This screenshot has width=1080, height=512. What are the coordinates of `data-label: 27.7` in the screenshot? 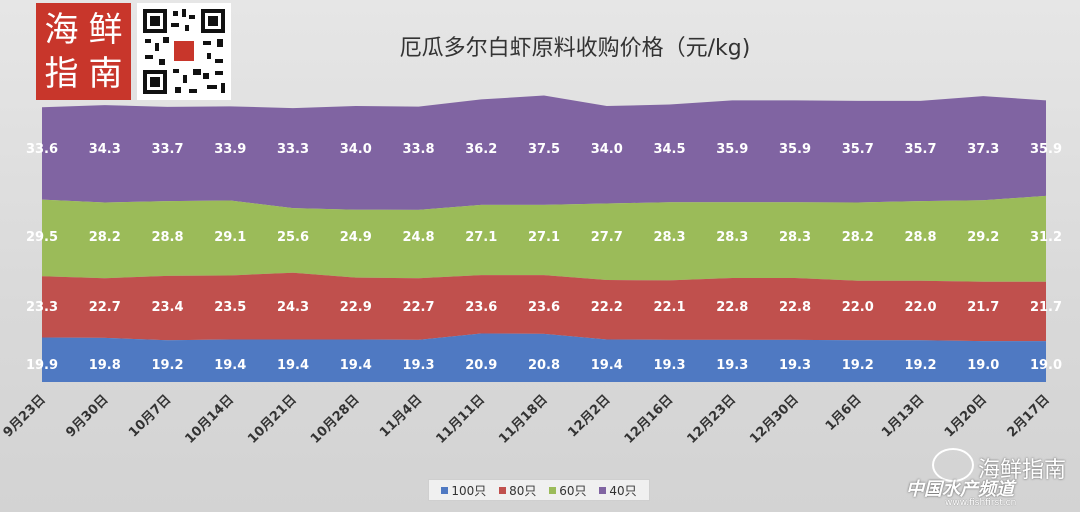 It's located at (607, 237).